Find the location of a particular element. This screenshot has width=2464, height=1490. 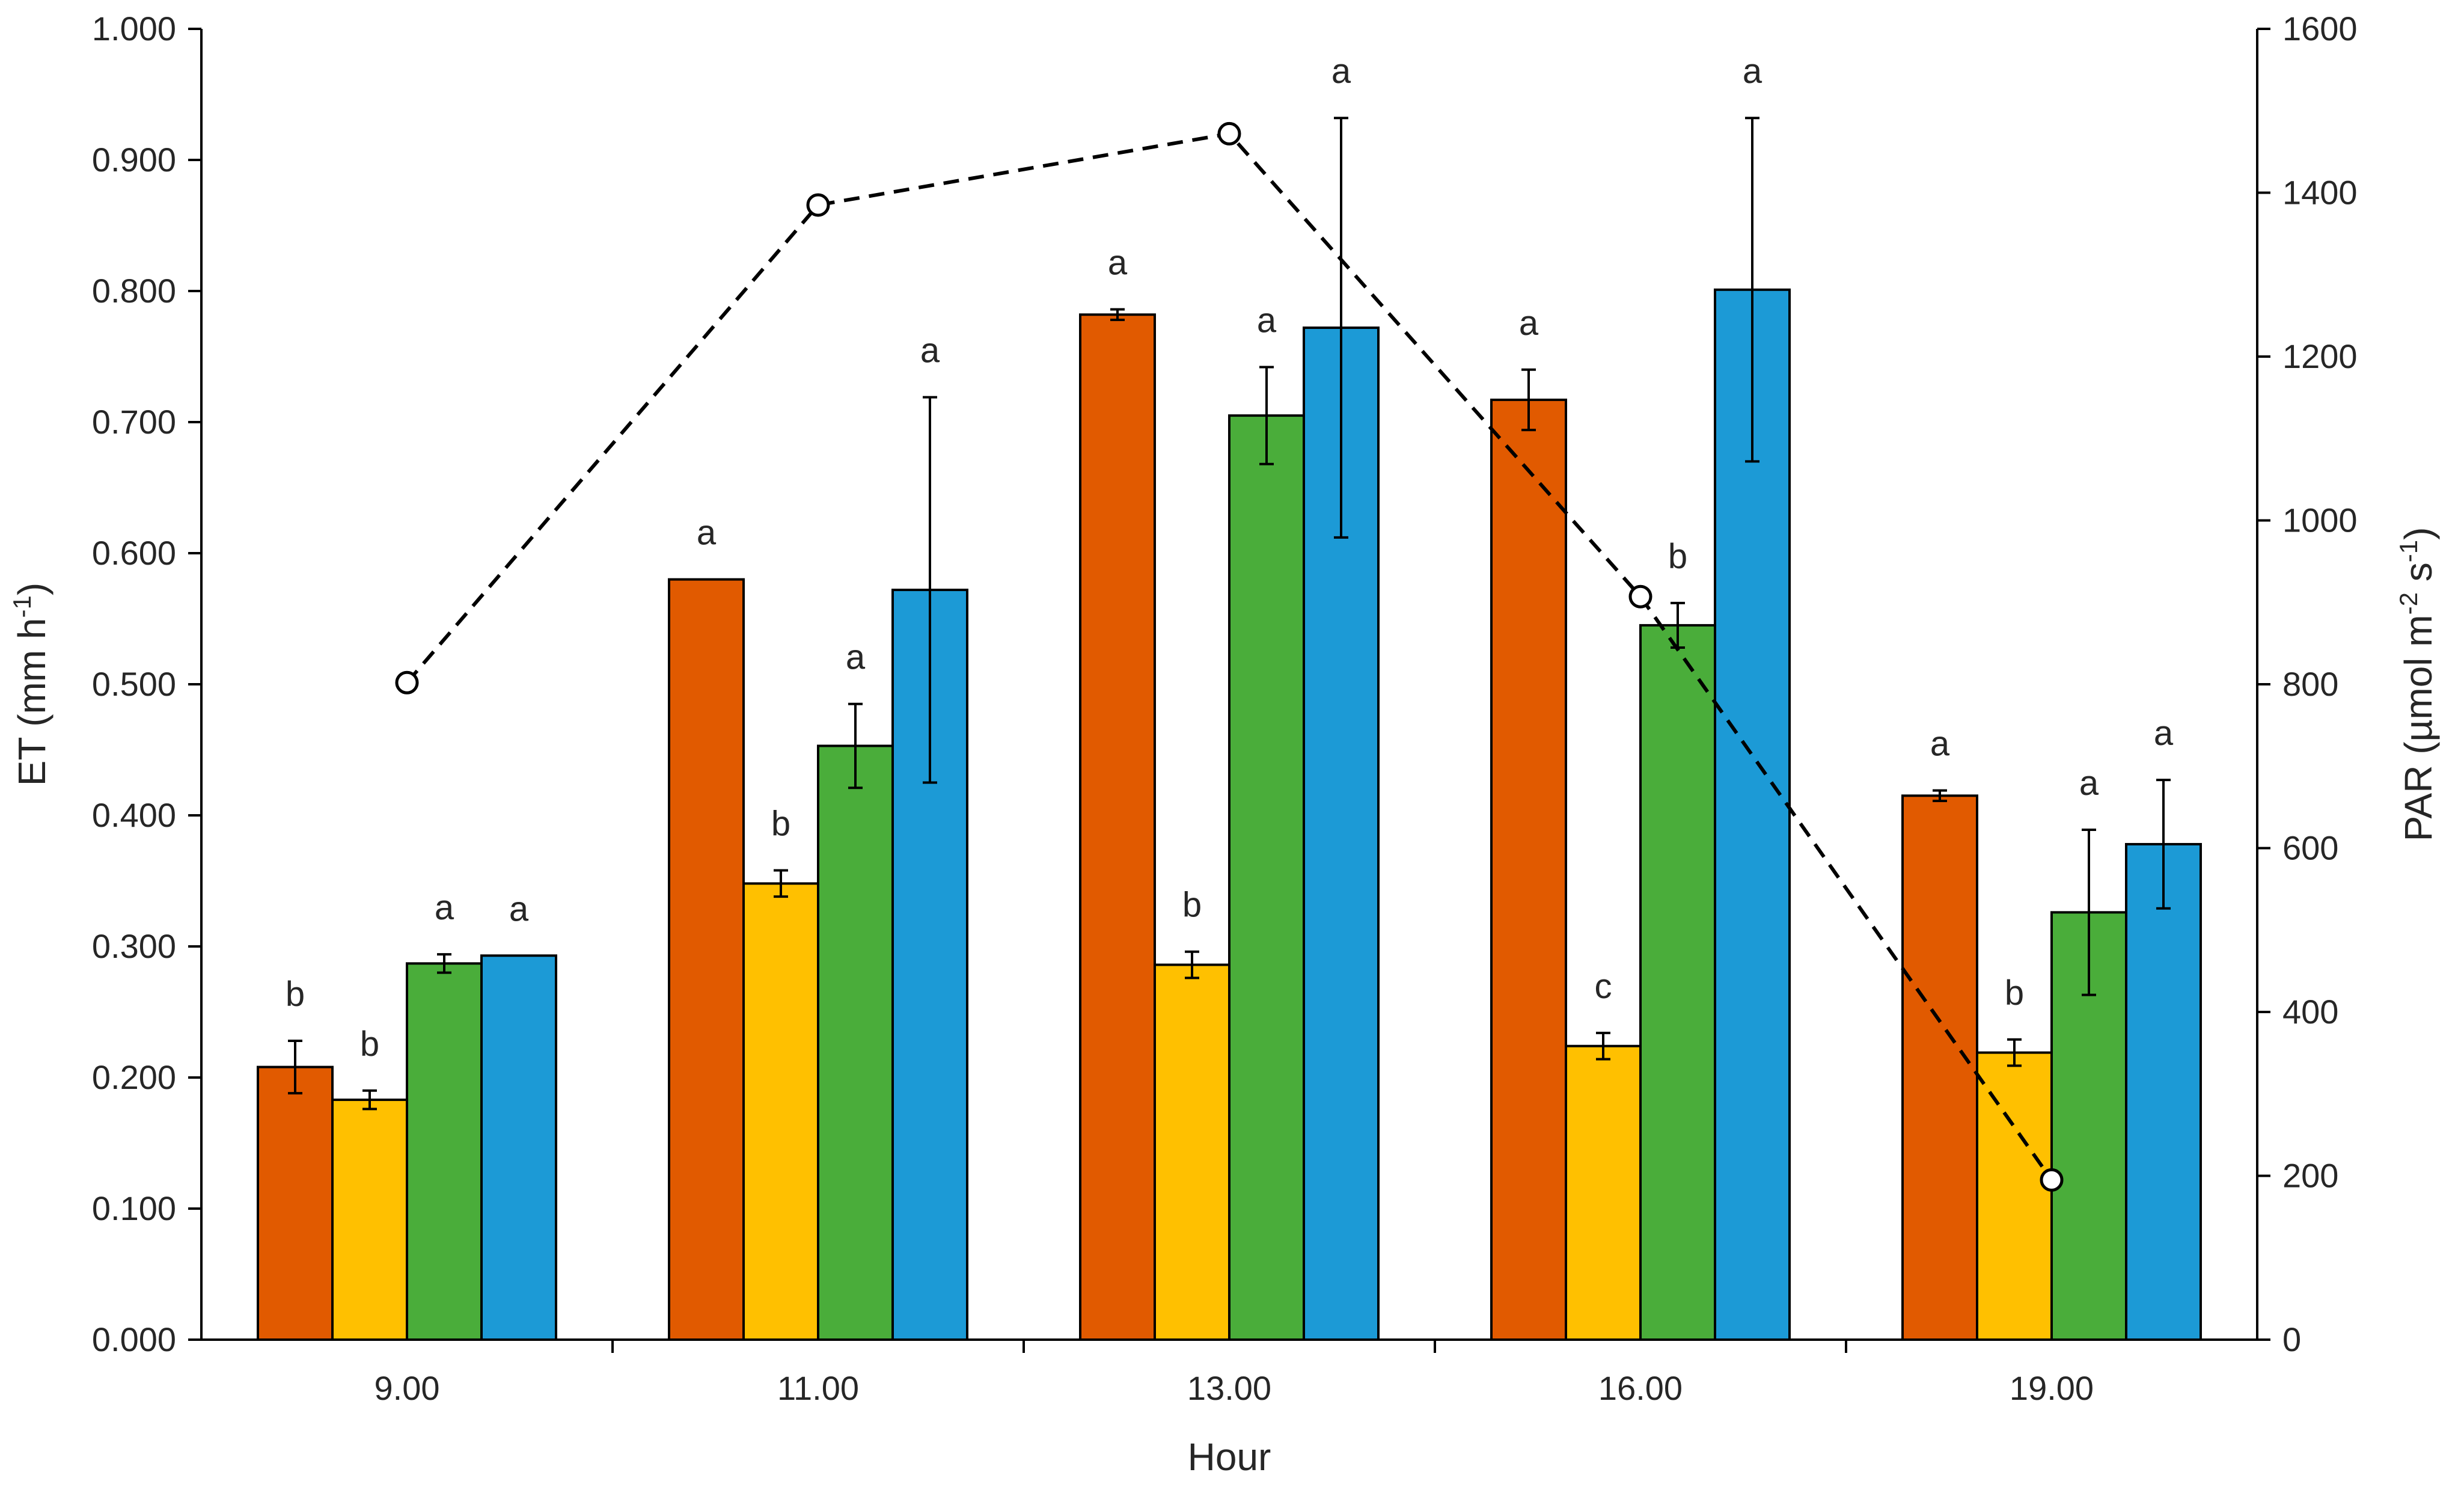

significance-letter-series-4-4: a is located at coordinates (2164, 733).